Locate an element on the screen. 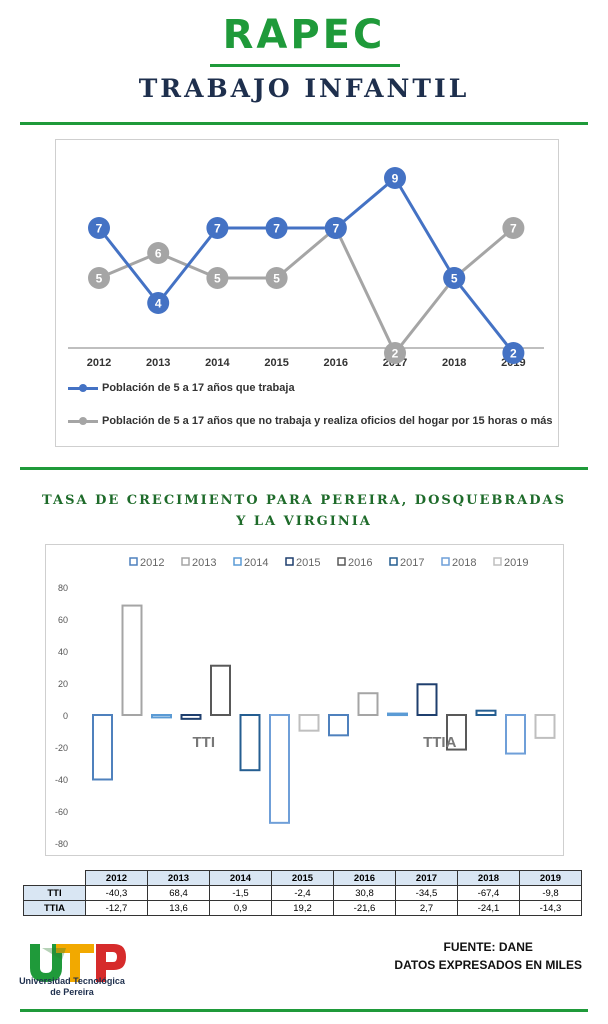 The width and height of the screenshot is (608, 1024). x-tick-label: 2012 is located at coordinates (99, 363).